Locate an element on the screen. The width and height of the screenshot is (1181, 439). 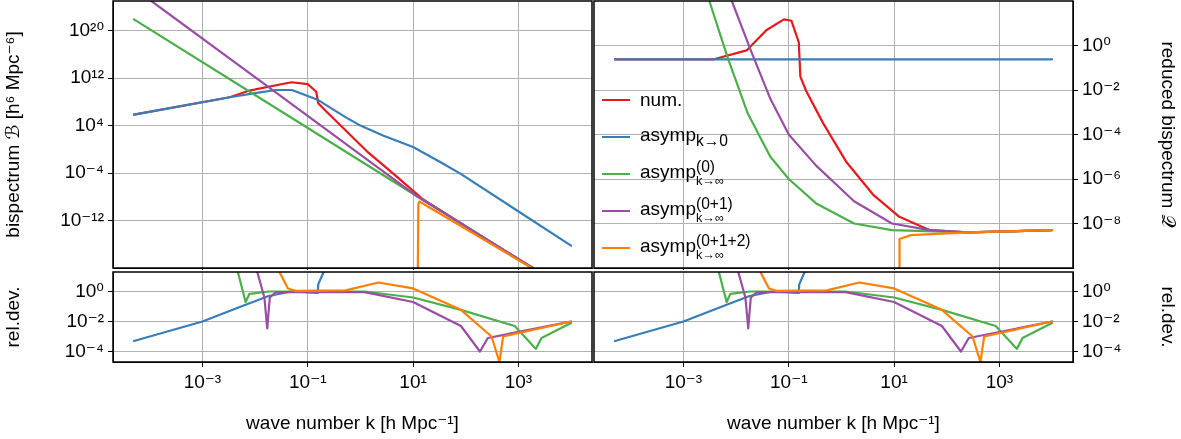
legend-label: asymp$_{k→0}$ is located at coordinates (684, 136).